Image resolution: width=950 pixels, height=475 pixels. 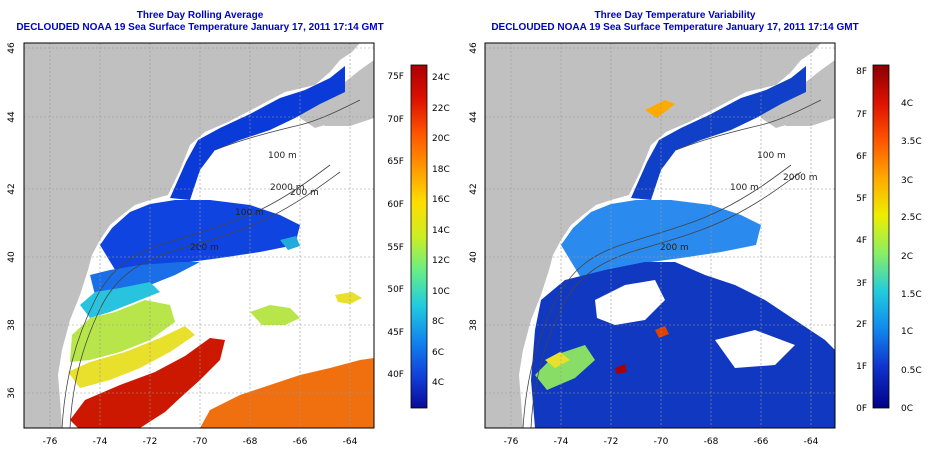 I want to click on map-title: Three Day Temperature Variability, so click(x=675, y=15).